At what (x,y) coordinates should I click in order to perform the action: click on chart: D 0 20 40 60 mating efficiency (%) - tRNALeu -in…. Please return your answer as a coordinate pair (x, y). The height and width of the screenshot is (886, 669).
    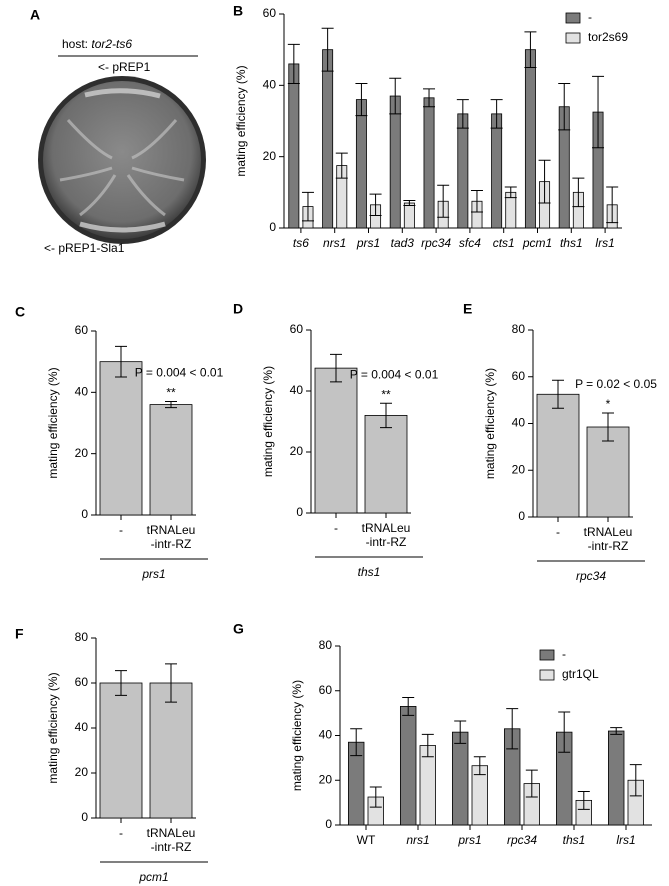
    Looking at the image, I should click on (336, 440).